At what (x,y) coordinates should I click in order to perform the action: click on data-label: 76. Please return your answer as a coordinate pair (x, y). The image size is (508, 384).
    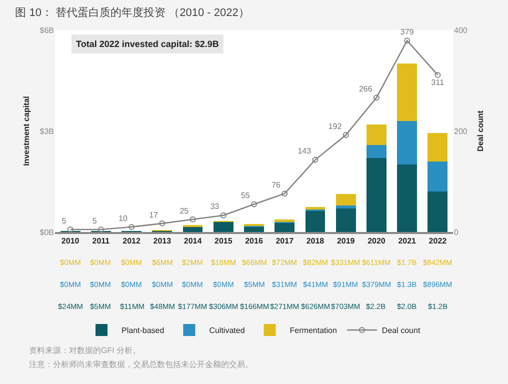
    Looking at the image, I should click on (277, 185).